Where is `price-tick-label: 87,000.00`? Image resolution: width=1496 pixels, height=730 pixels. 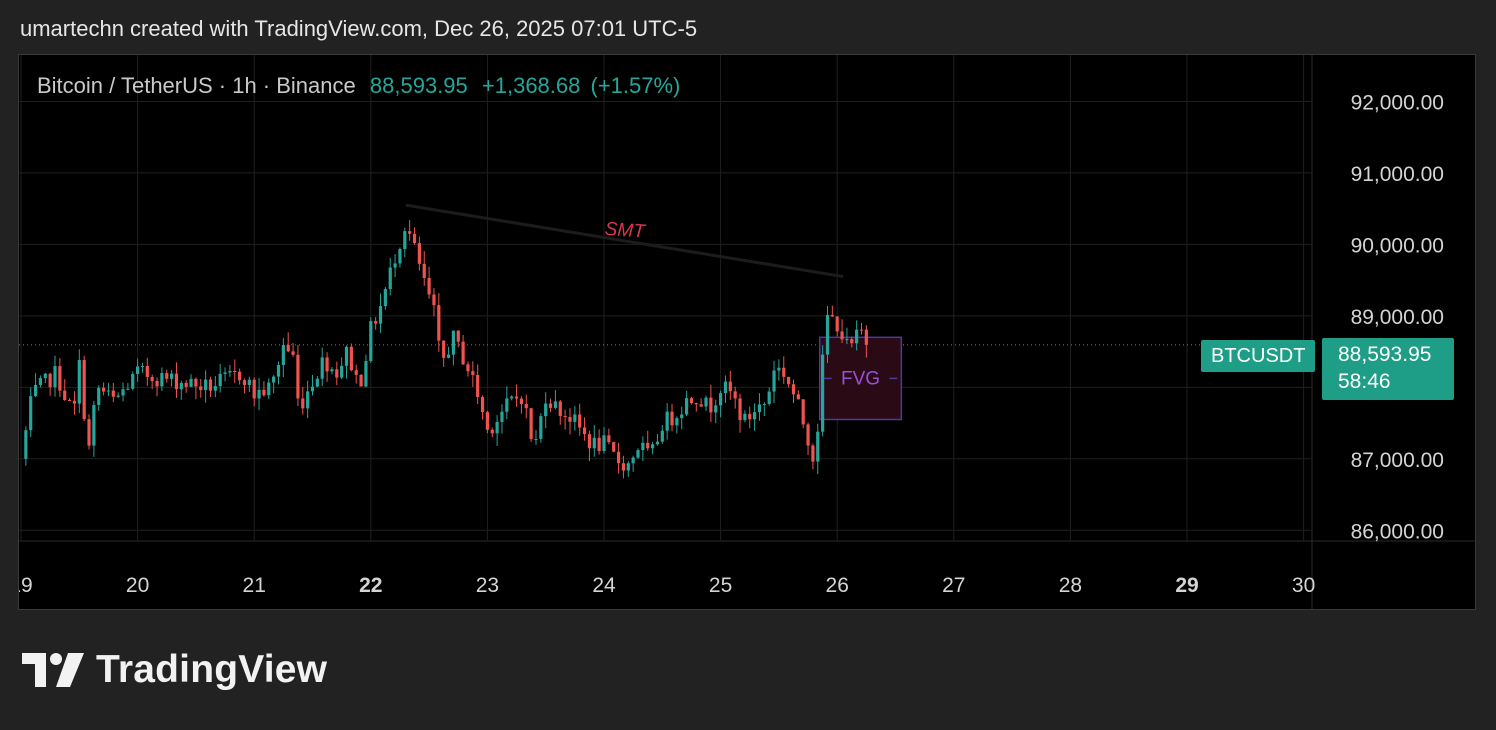
price-tick-label: 87,000.00 is located at coordinates (1397, 460).